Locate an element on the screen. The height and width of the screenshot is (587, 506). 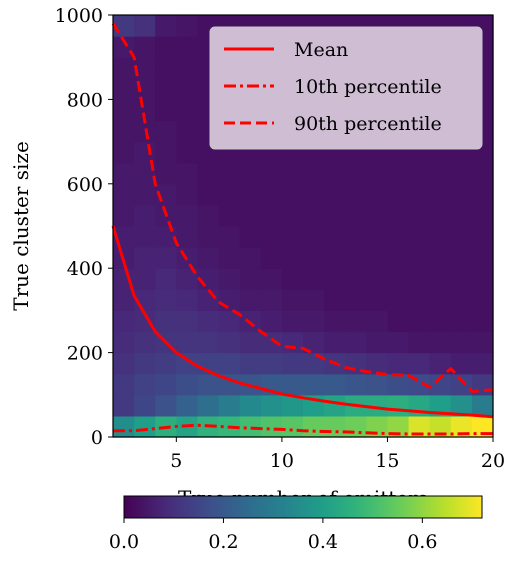
legend-label: 10th percentile is located at coordinates (368, 87).